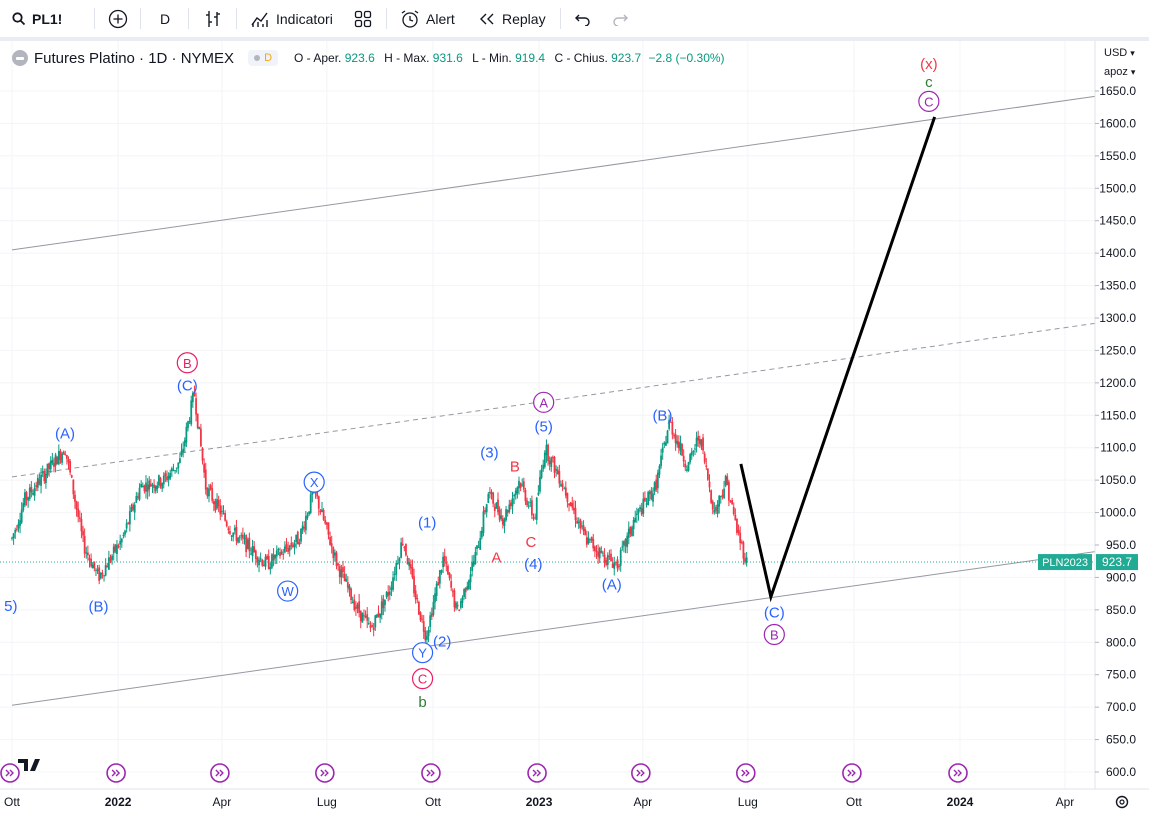 The width and height of the screenshot is (1149, 823). What do you see at coordinates (134, 58) in the screenshot?
I see `legend-title: Futures Platino · 1D · NYMEX` at bounding box center [134, 58].